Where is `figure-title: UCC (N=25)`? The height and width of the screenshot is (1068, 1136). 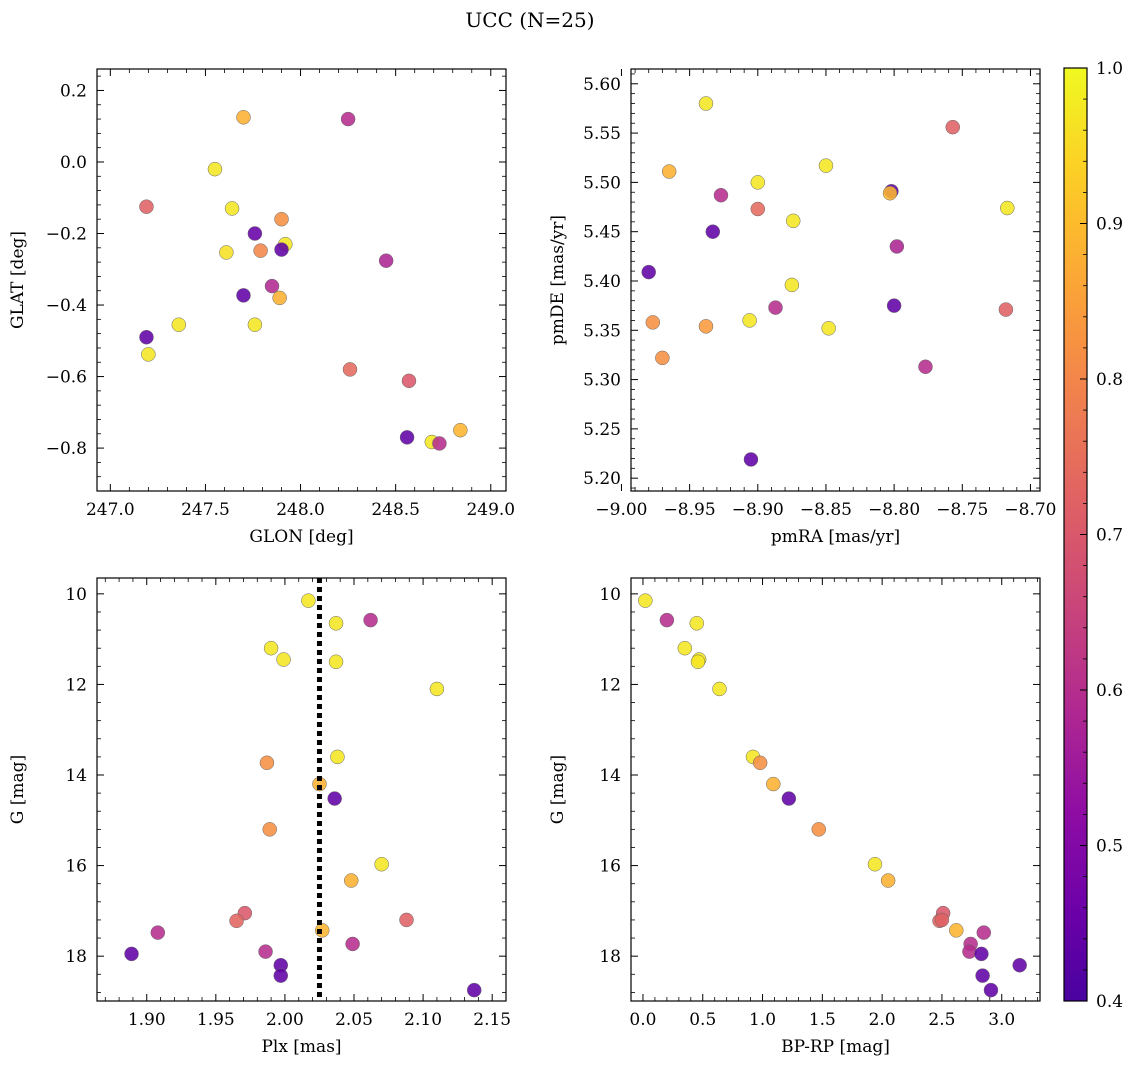 figure-title: UCC (N=25) is located at coordinates (529, 20).